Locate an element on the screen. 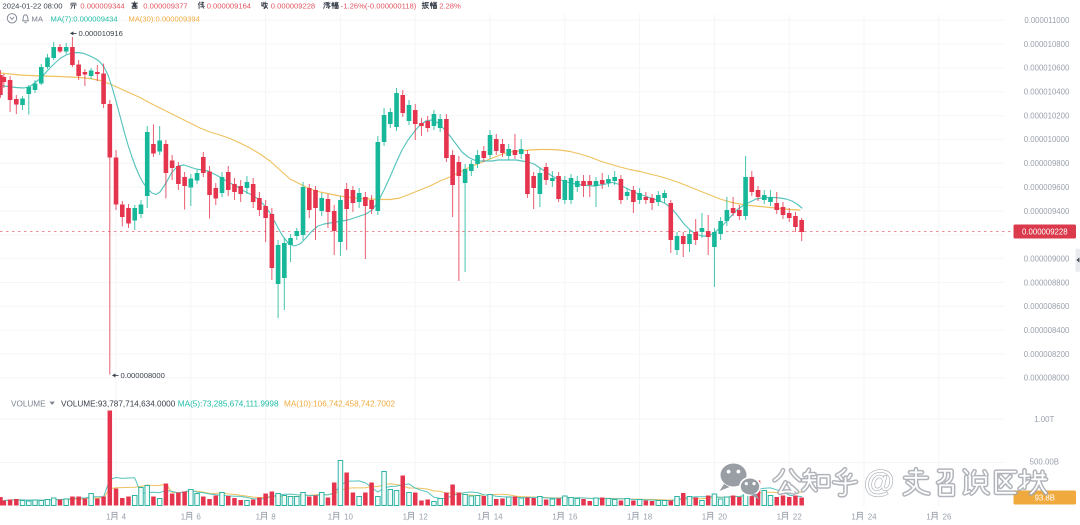 The width and height of the screenshot is (1080, 525). svg-text: 12 is located at coordinates (423, 516).